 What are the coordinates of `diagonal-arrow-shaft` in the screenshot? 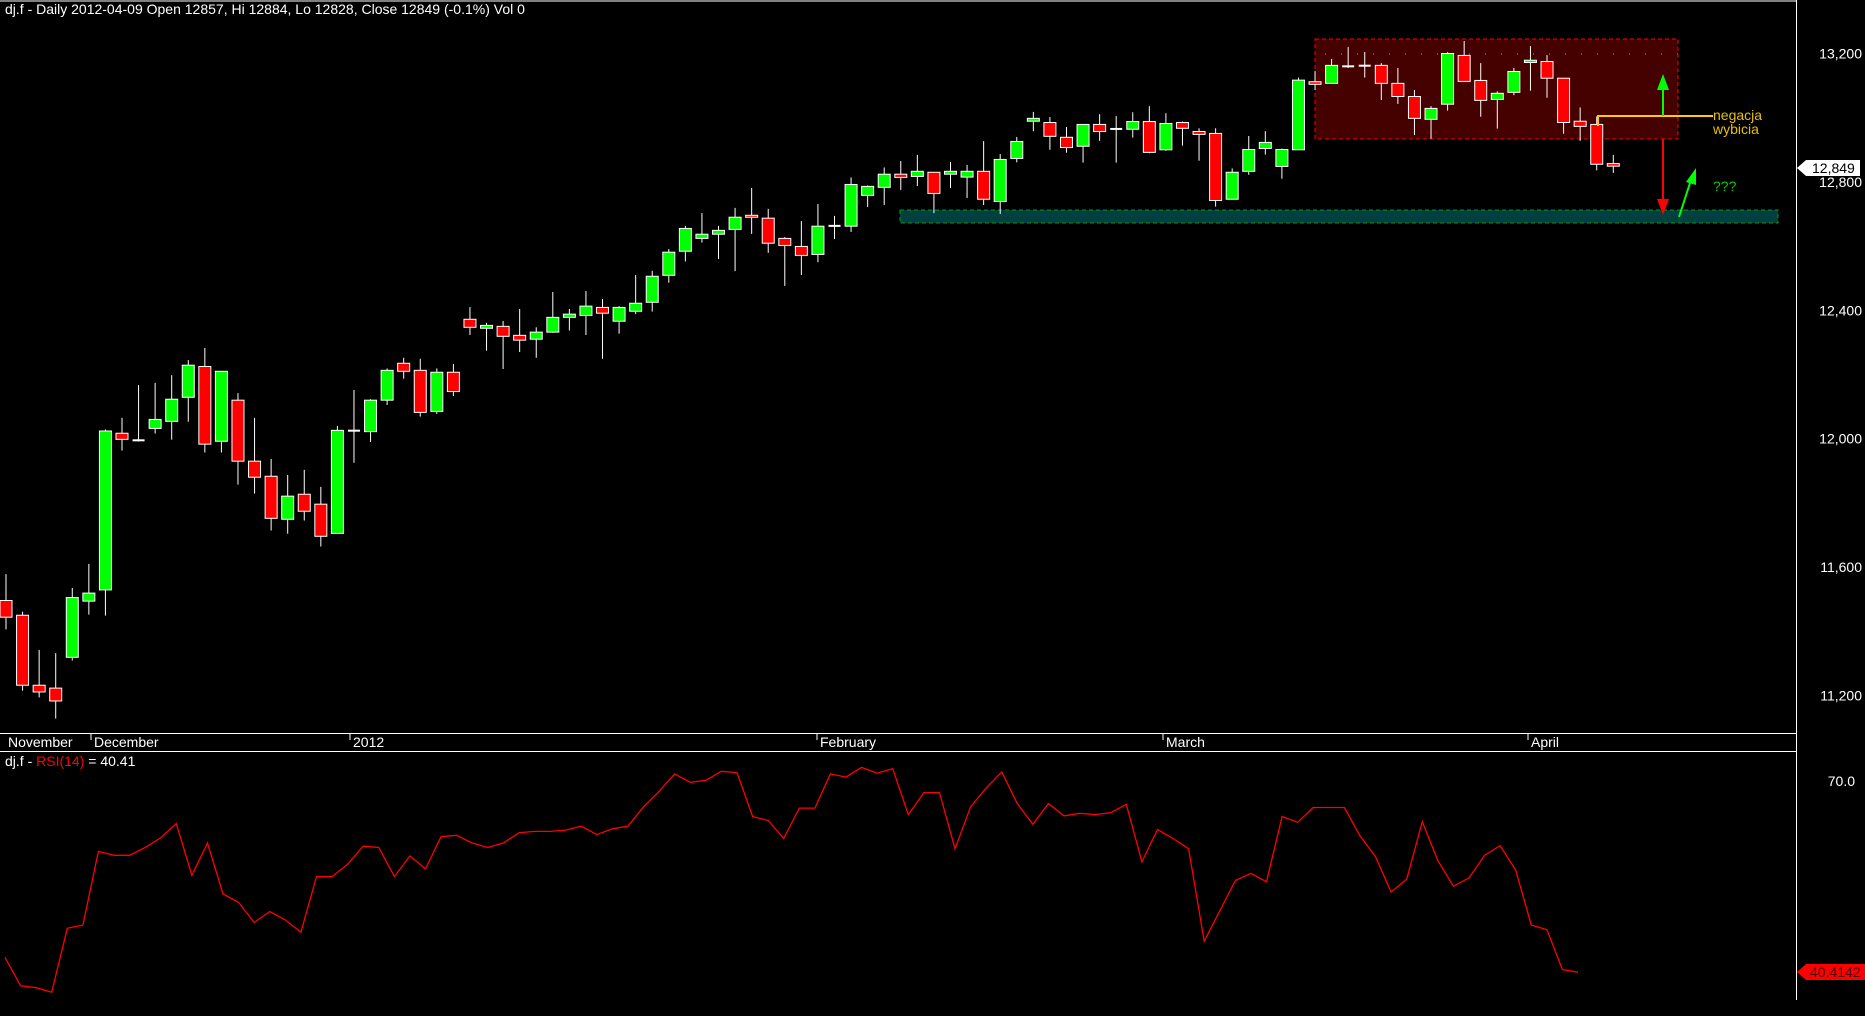 It's located at (1685, 198).